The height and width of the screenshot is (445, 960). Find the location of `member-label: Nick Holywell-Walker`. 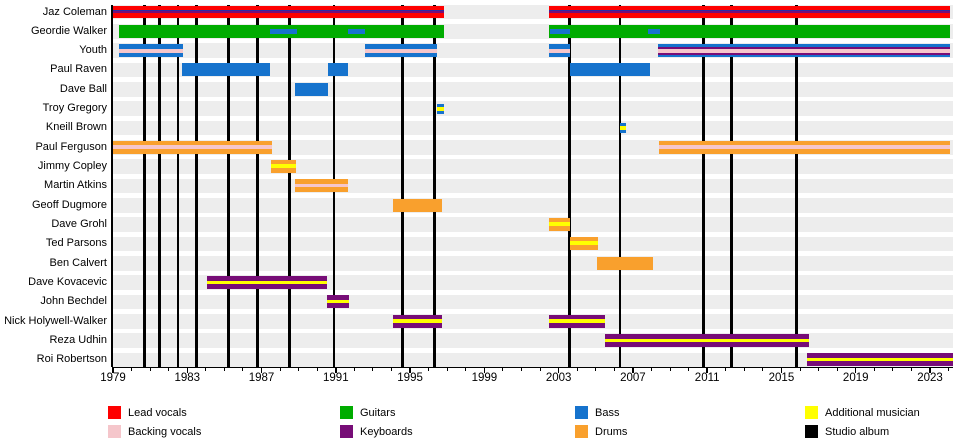

member-label: Nick Holywell-Walker is located at coordinates (55, 320).